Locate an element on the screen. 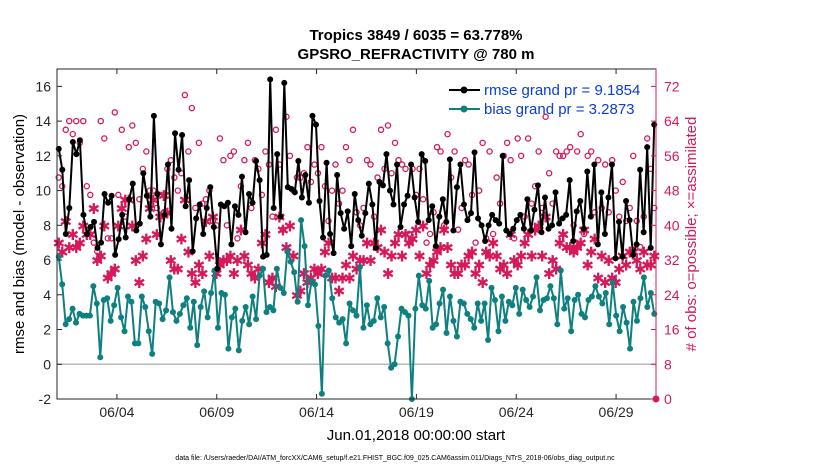 The width and height of the screenshot is (830, 470). y-tick-label: 2 is located at coordinates (47, 330).